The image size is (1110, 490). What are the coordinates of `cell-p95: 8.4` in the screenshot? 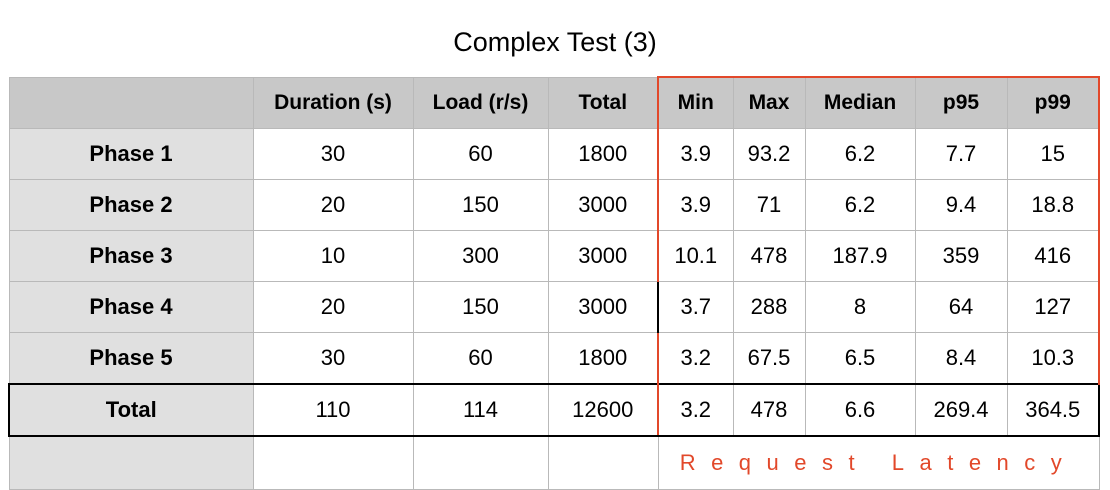 It's located at (961, 358).